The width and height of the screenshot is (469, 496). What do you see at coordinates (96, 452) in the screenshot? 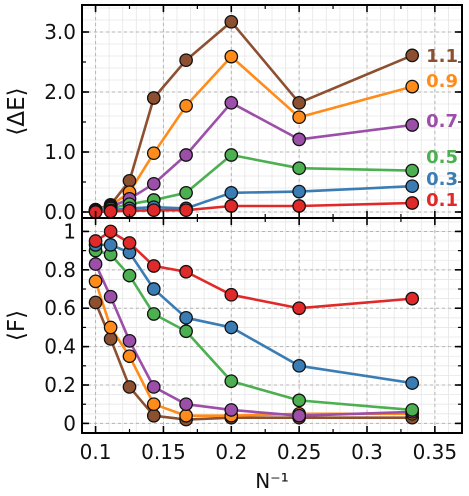
I see `x-tick-label: 0.1` at bounding box center [96, 452].